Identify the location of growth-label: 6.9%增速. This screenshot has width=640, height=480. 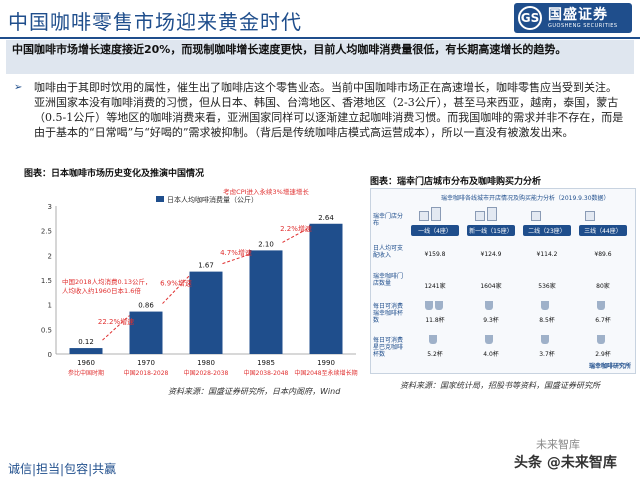
(176, 283).